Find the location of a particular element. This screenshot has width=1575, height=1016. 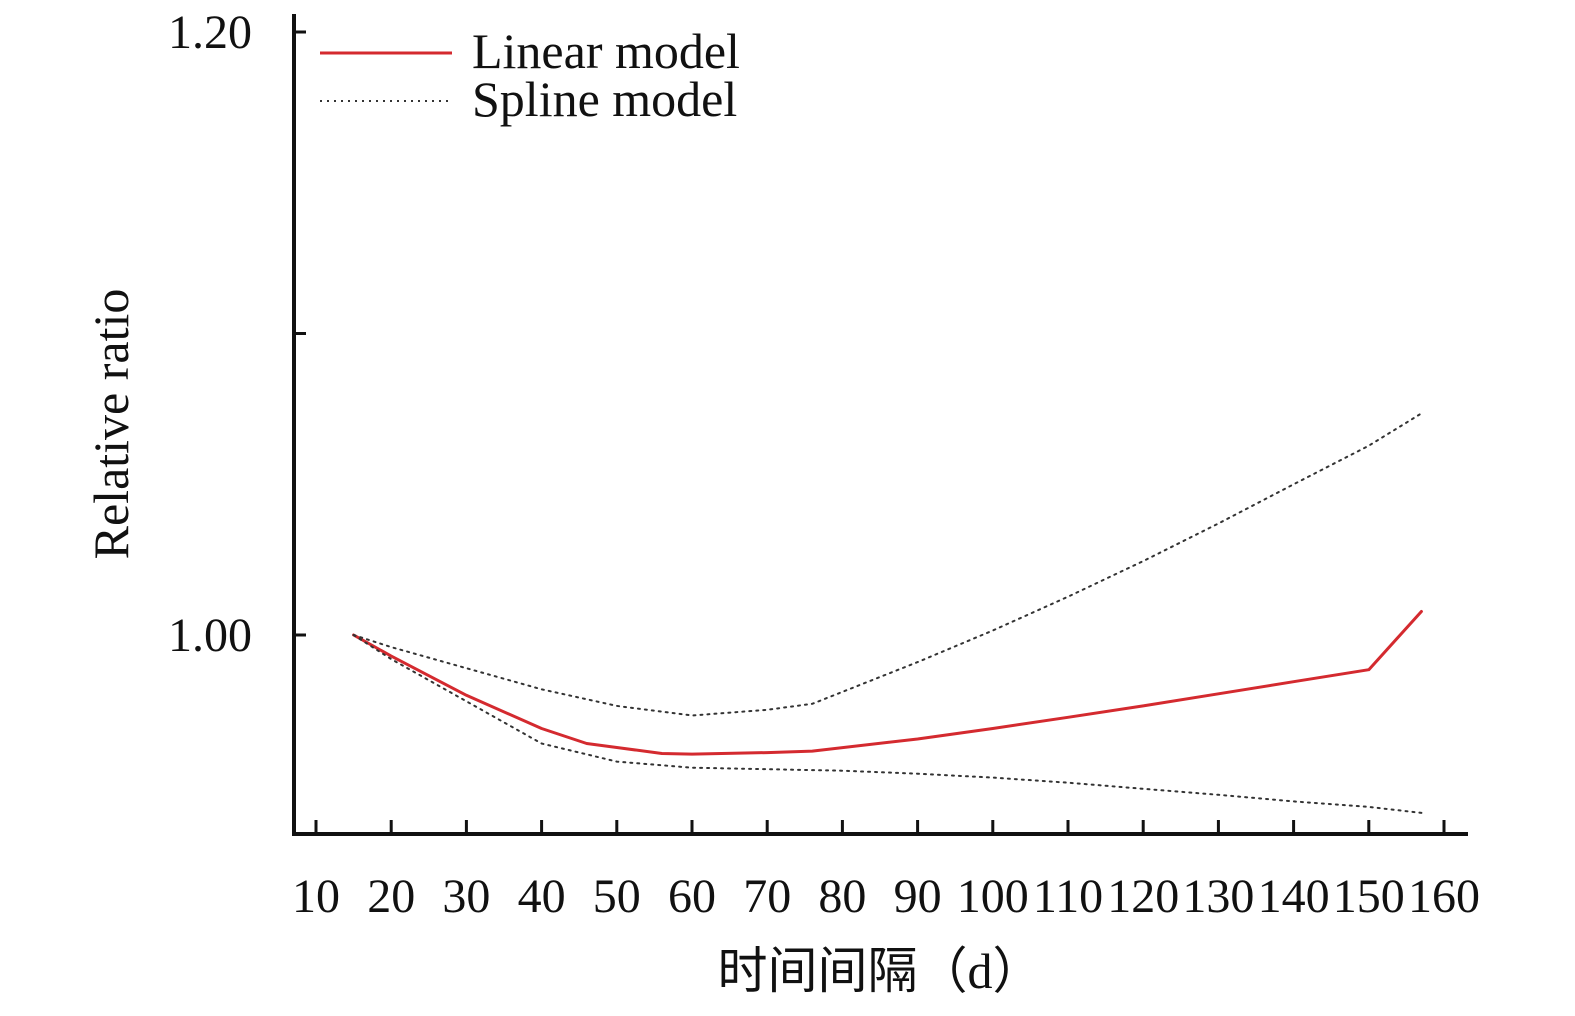

x-tick-label: 70 is located at coordinates (767, 896).